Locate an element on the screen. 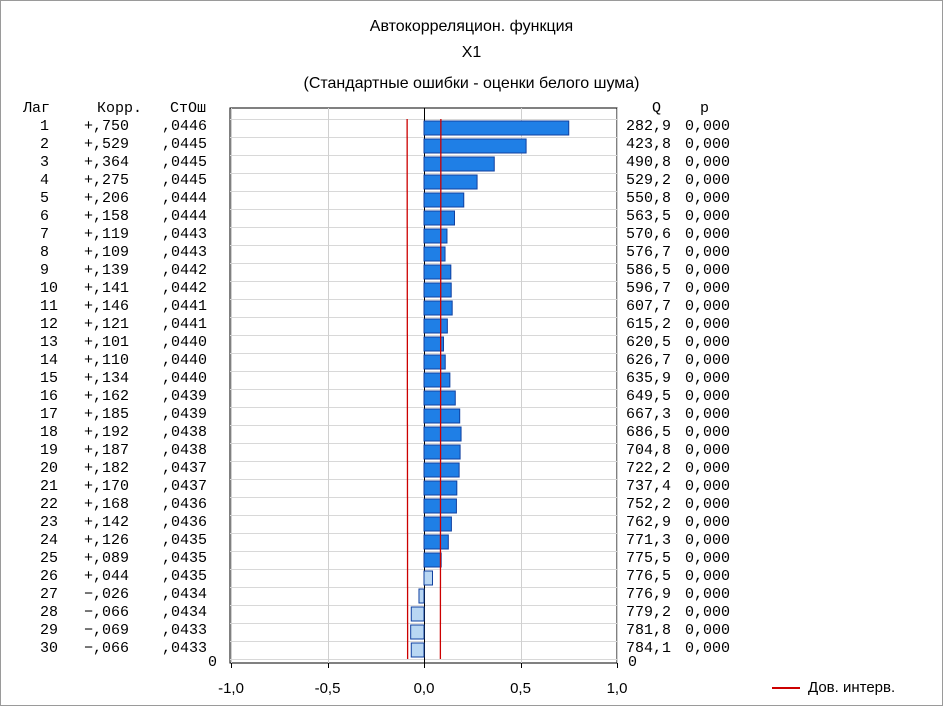 This screenshot has height=706, width=943. table-lag-cell: 5 is located at coordinates (45, 198).